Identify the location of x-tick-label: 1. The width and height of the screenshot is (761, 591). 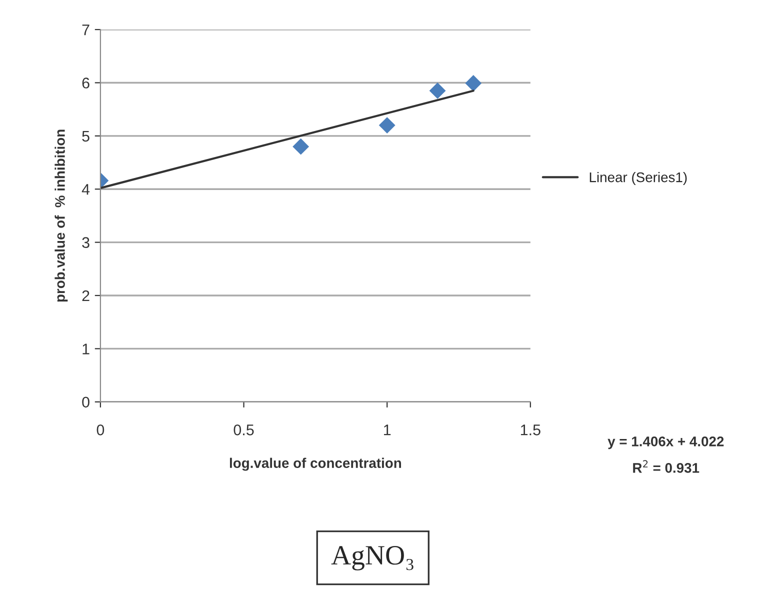
(387, 430).